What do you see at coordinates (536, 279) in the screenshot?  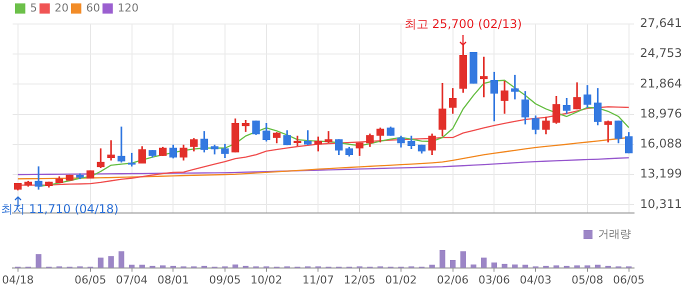 I see `x-tick-label: 04/03` at bounding box center [536, 279].